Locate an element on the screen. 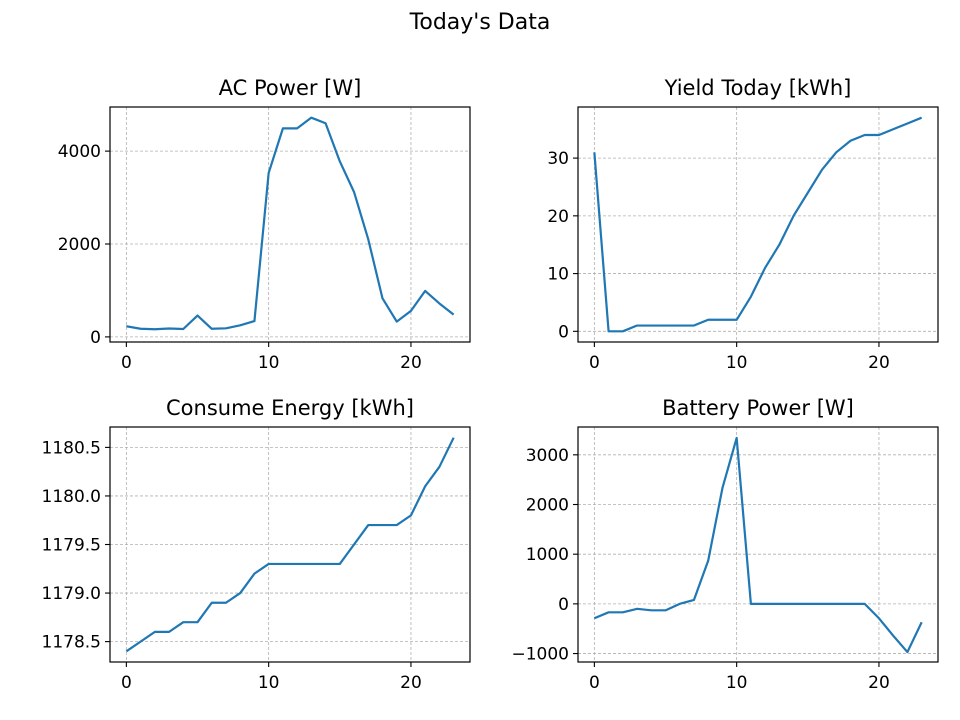  ac-power-ytick-label-2: 4000 is located at coordinates (79, 152).